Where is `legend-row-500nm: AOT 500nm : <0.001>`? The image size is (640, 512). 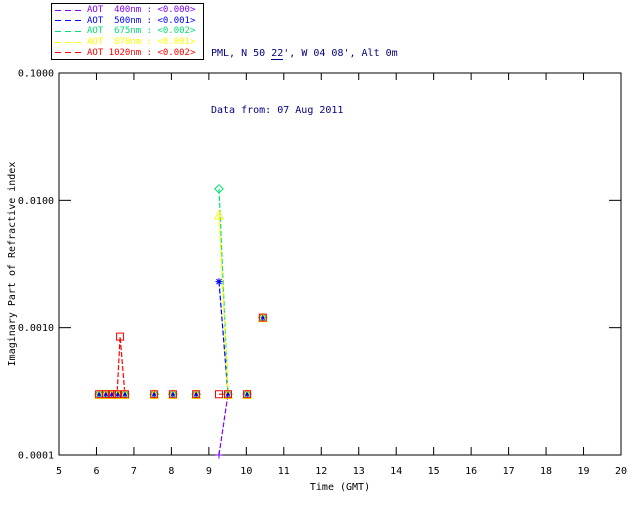 legend-row-500nm: AOT 500nm : <0.001> is located at coordinates (127, 21).